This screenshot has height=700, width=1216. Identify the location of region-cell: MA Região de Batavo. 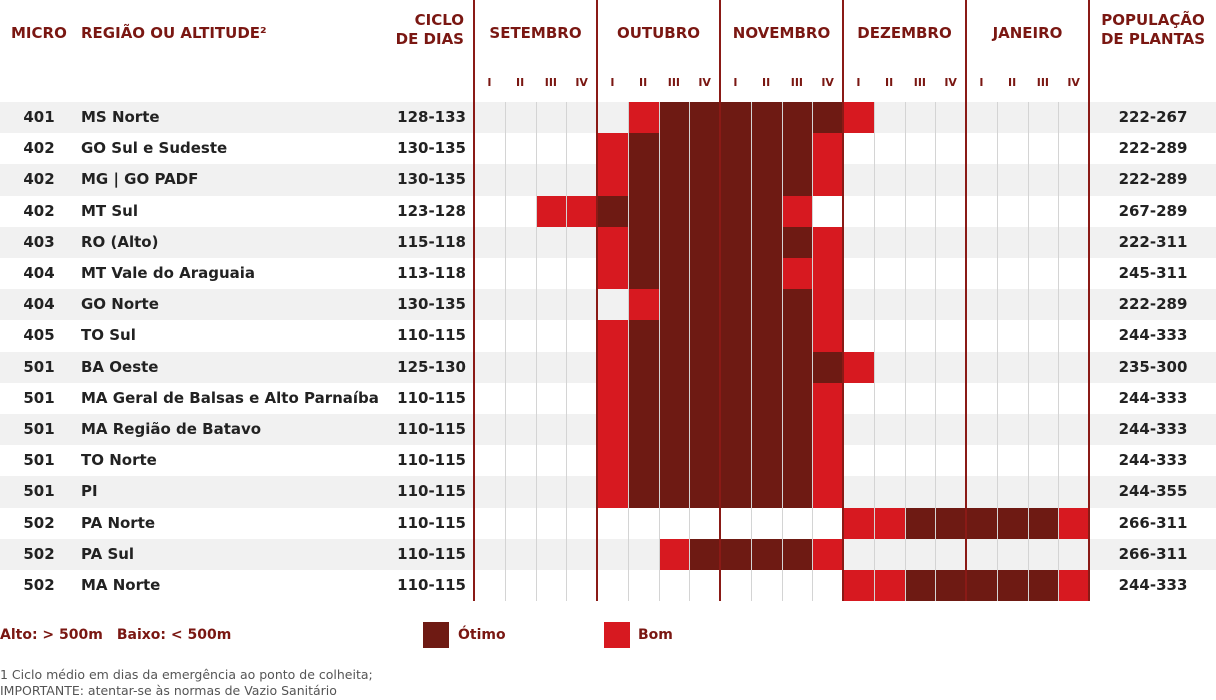
(171, 429).